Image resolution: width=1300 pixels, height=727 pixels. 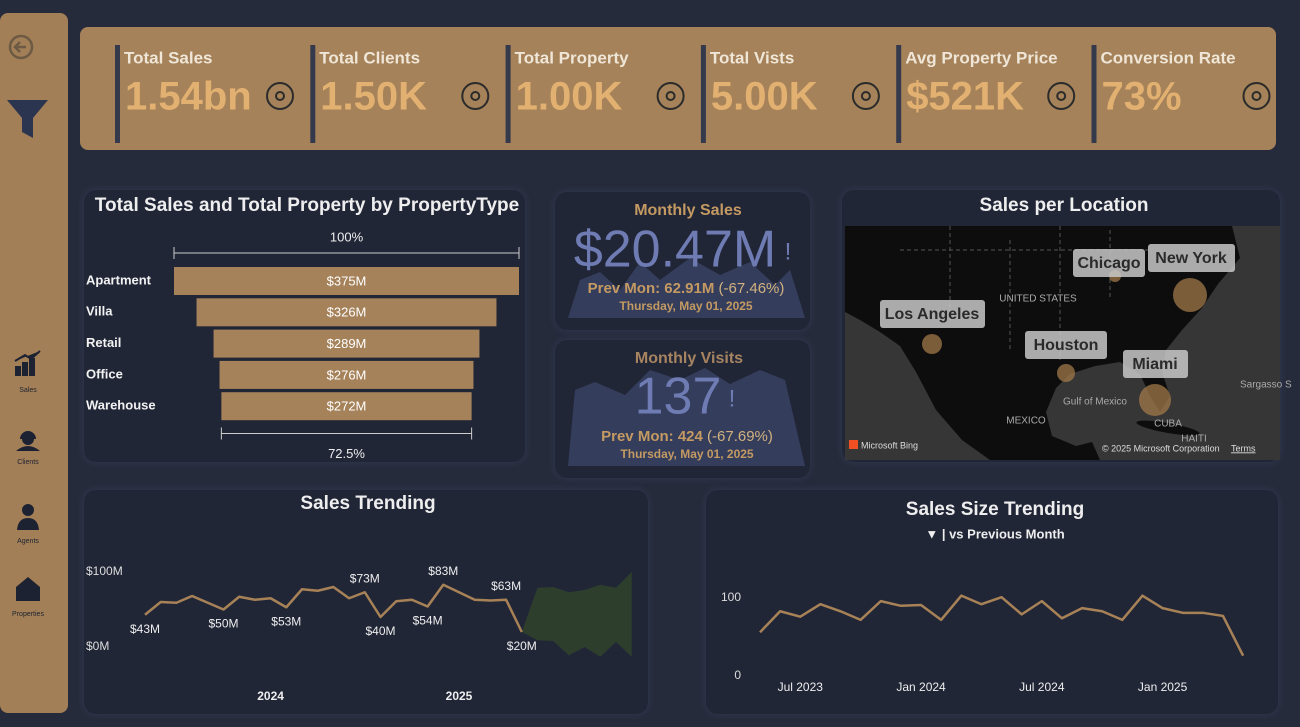 What do you see at coordinates (28, 614) in the screenshot?
I see `nav-label: Properties` at bounding box center [28, 614].